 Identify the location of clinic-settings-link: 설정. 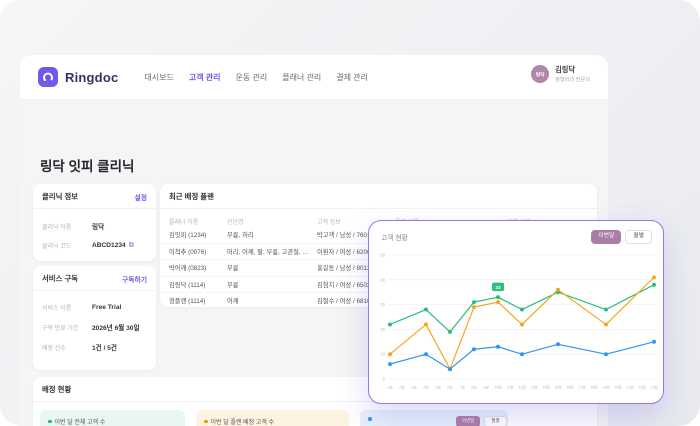
(140, 198).